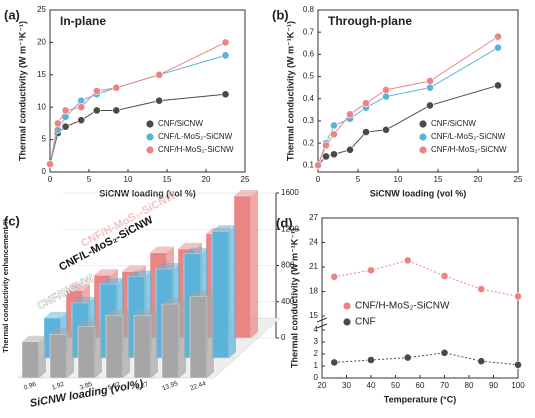  What do you see at coordinates (309, 142) in the screenshot?
I see `y-tick-label: 0.2` at bounding box center [309, 142].